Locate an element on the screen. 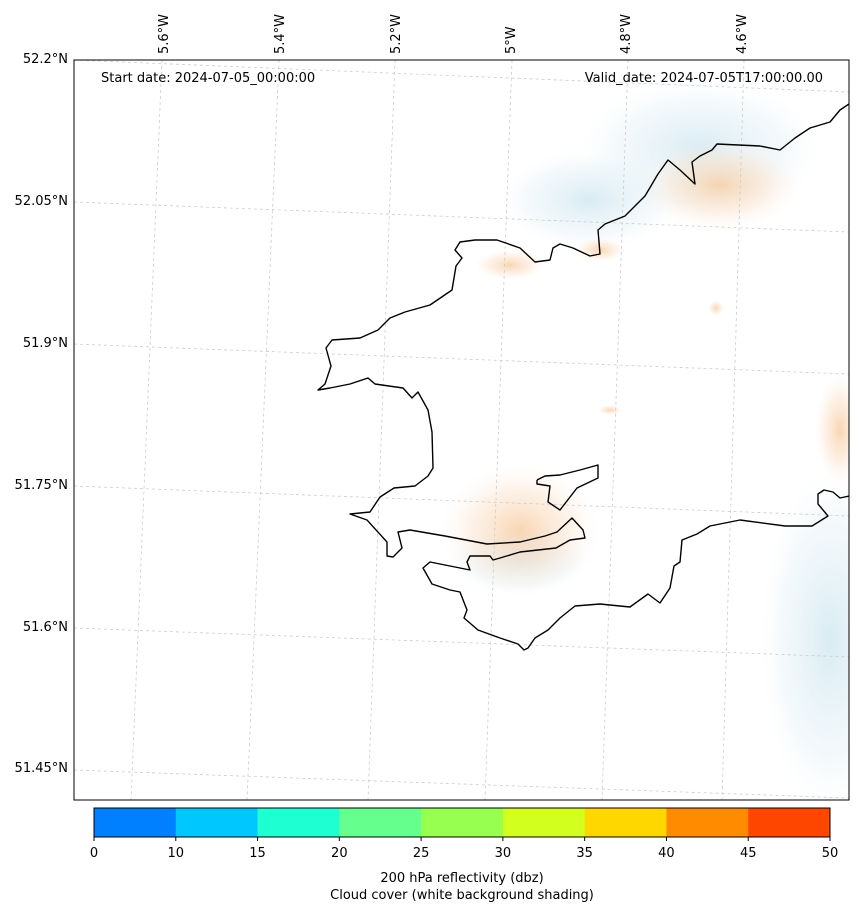  colorbar-label: 200 hPa reflectivity (dbz) is located at coordinates (462, 878).